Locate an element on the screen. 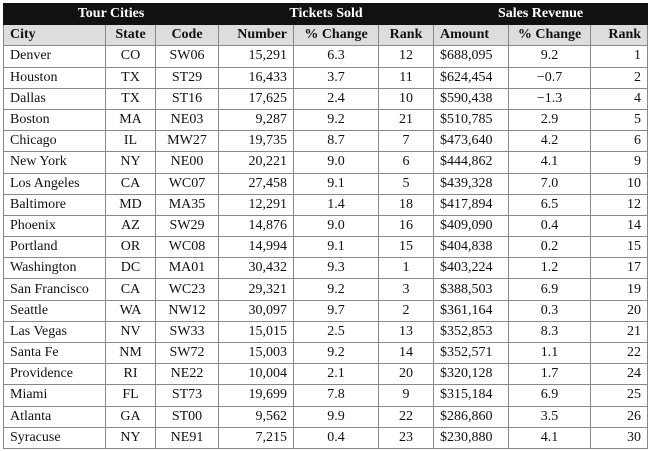  table-cell: 0.3 is located at coordinates (550, 310).